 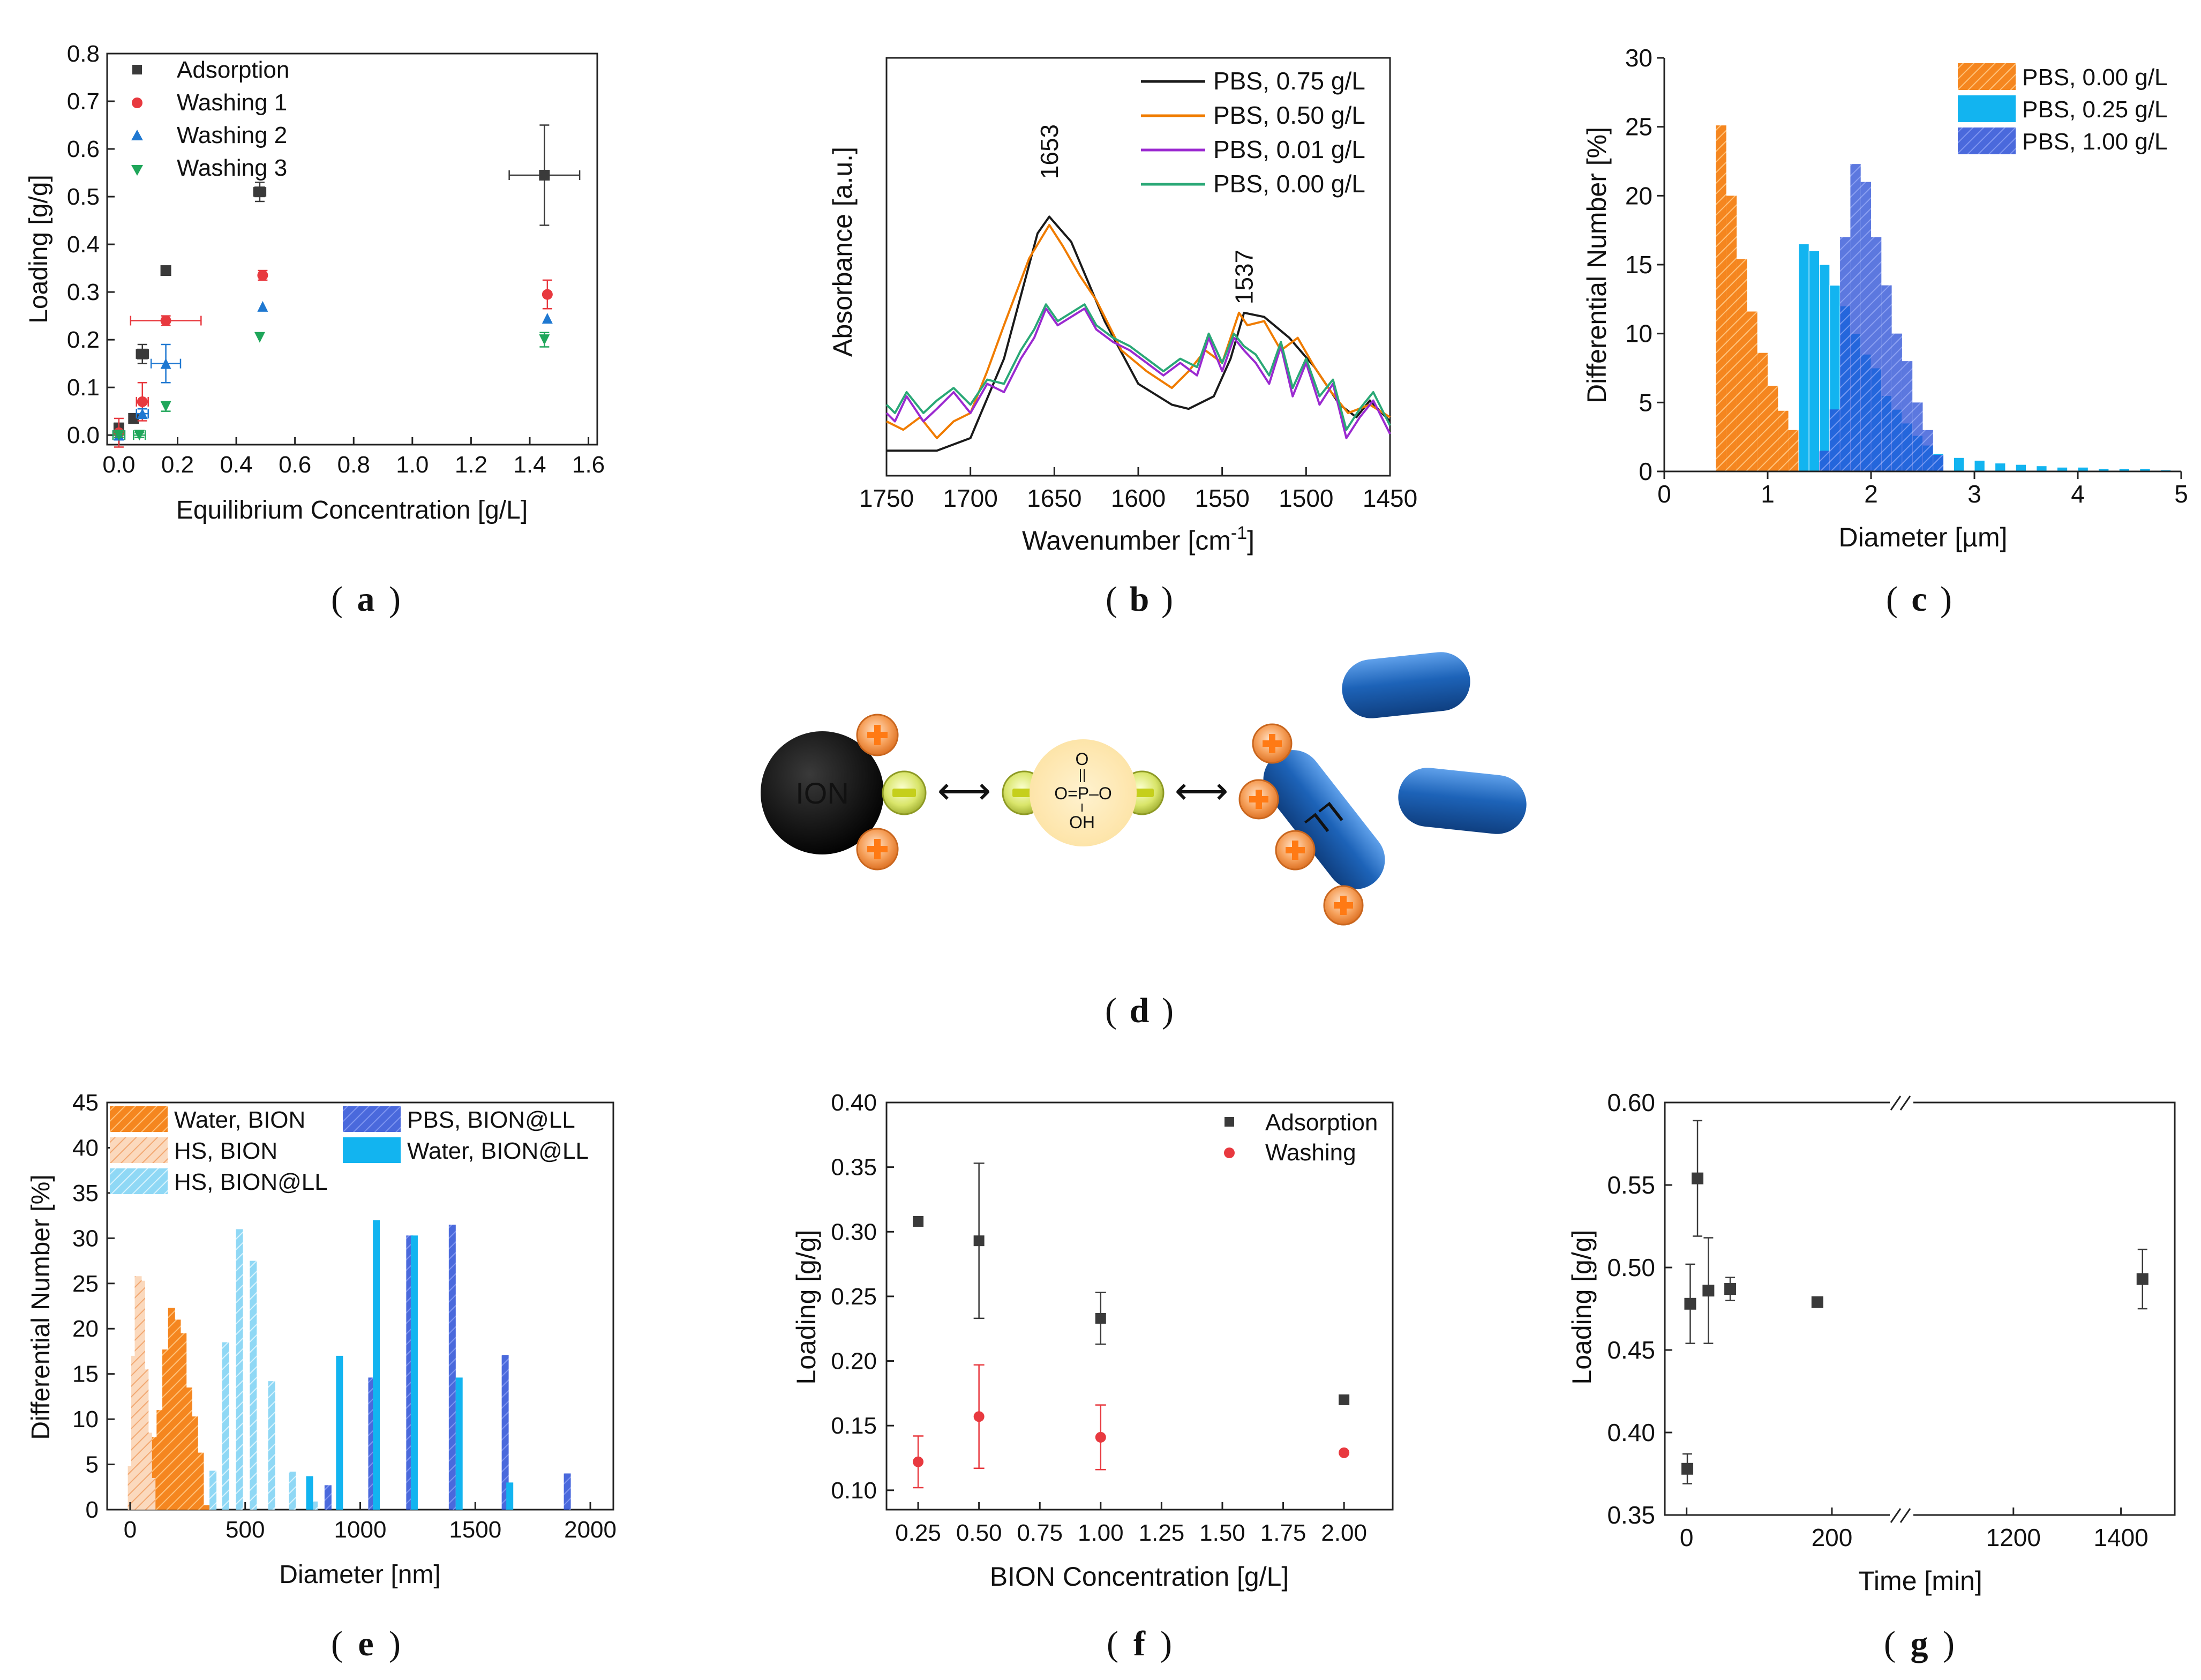 What do you see at coordinates (1920, 1643) in the screenshot?
I see `panel-g-caption: ( g )` at bounding box center [1920, 1643].